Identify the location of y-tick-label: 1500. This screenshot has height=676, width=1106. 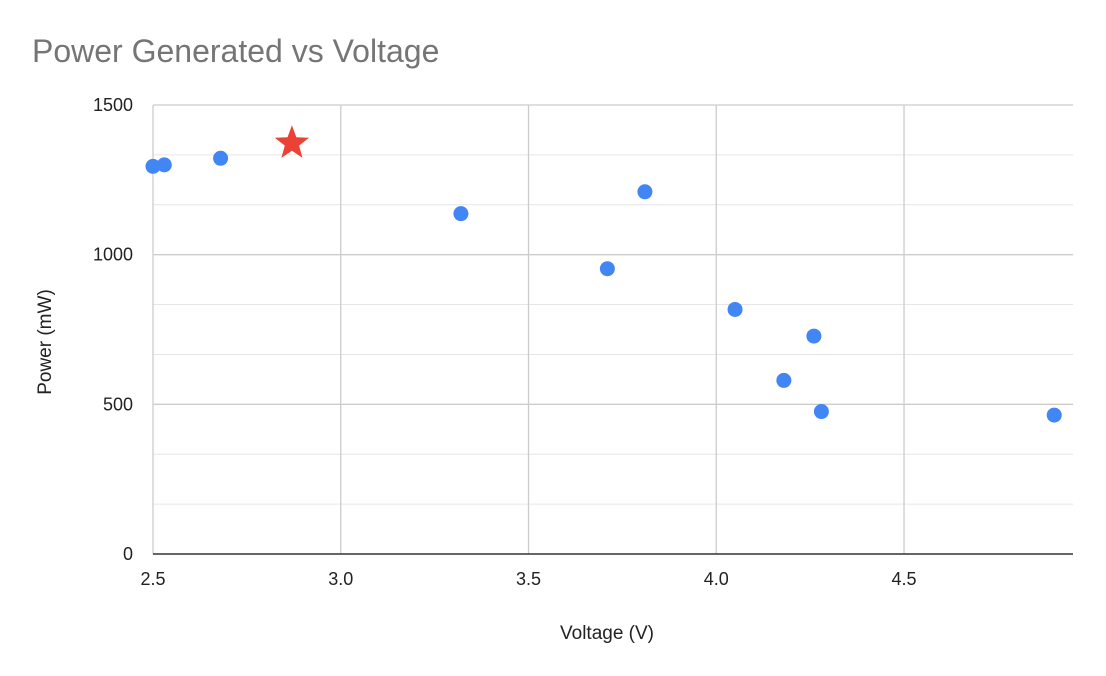
(113, 105).